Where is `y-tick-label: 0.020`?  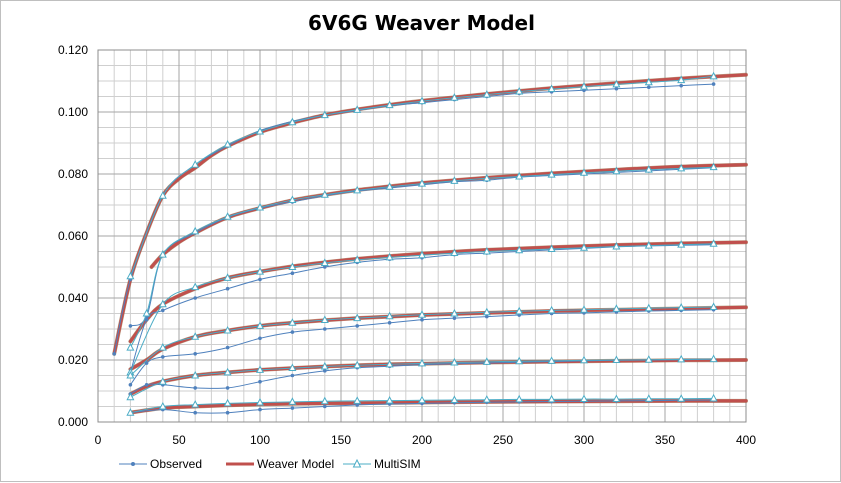 y-tick-label: 0.020 is located at coordinates (73, 360).